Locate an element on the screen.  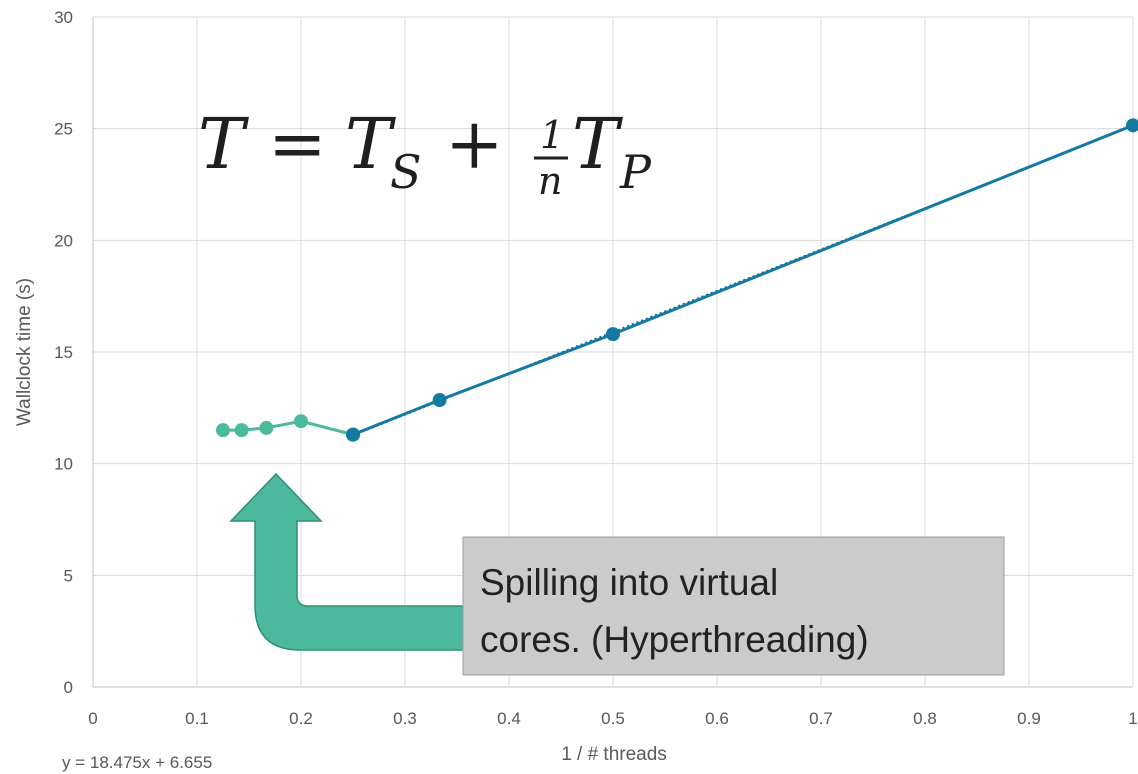
y-tick-label: 25 is located at coordinates (63, 129).